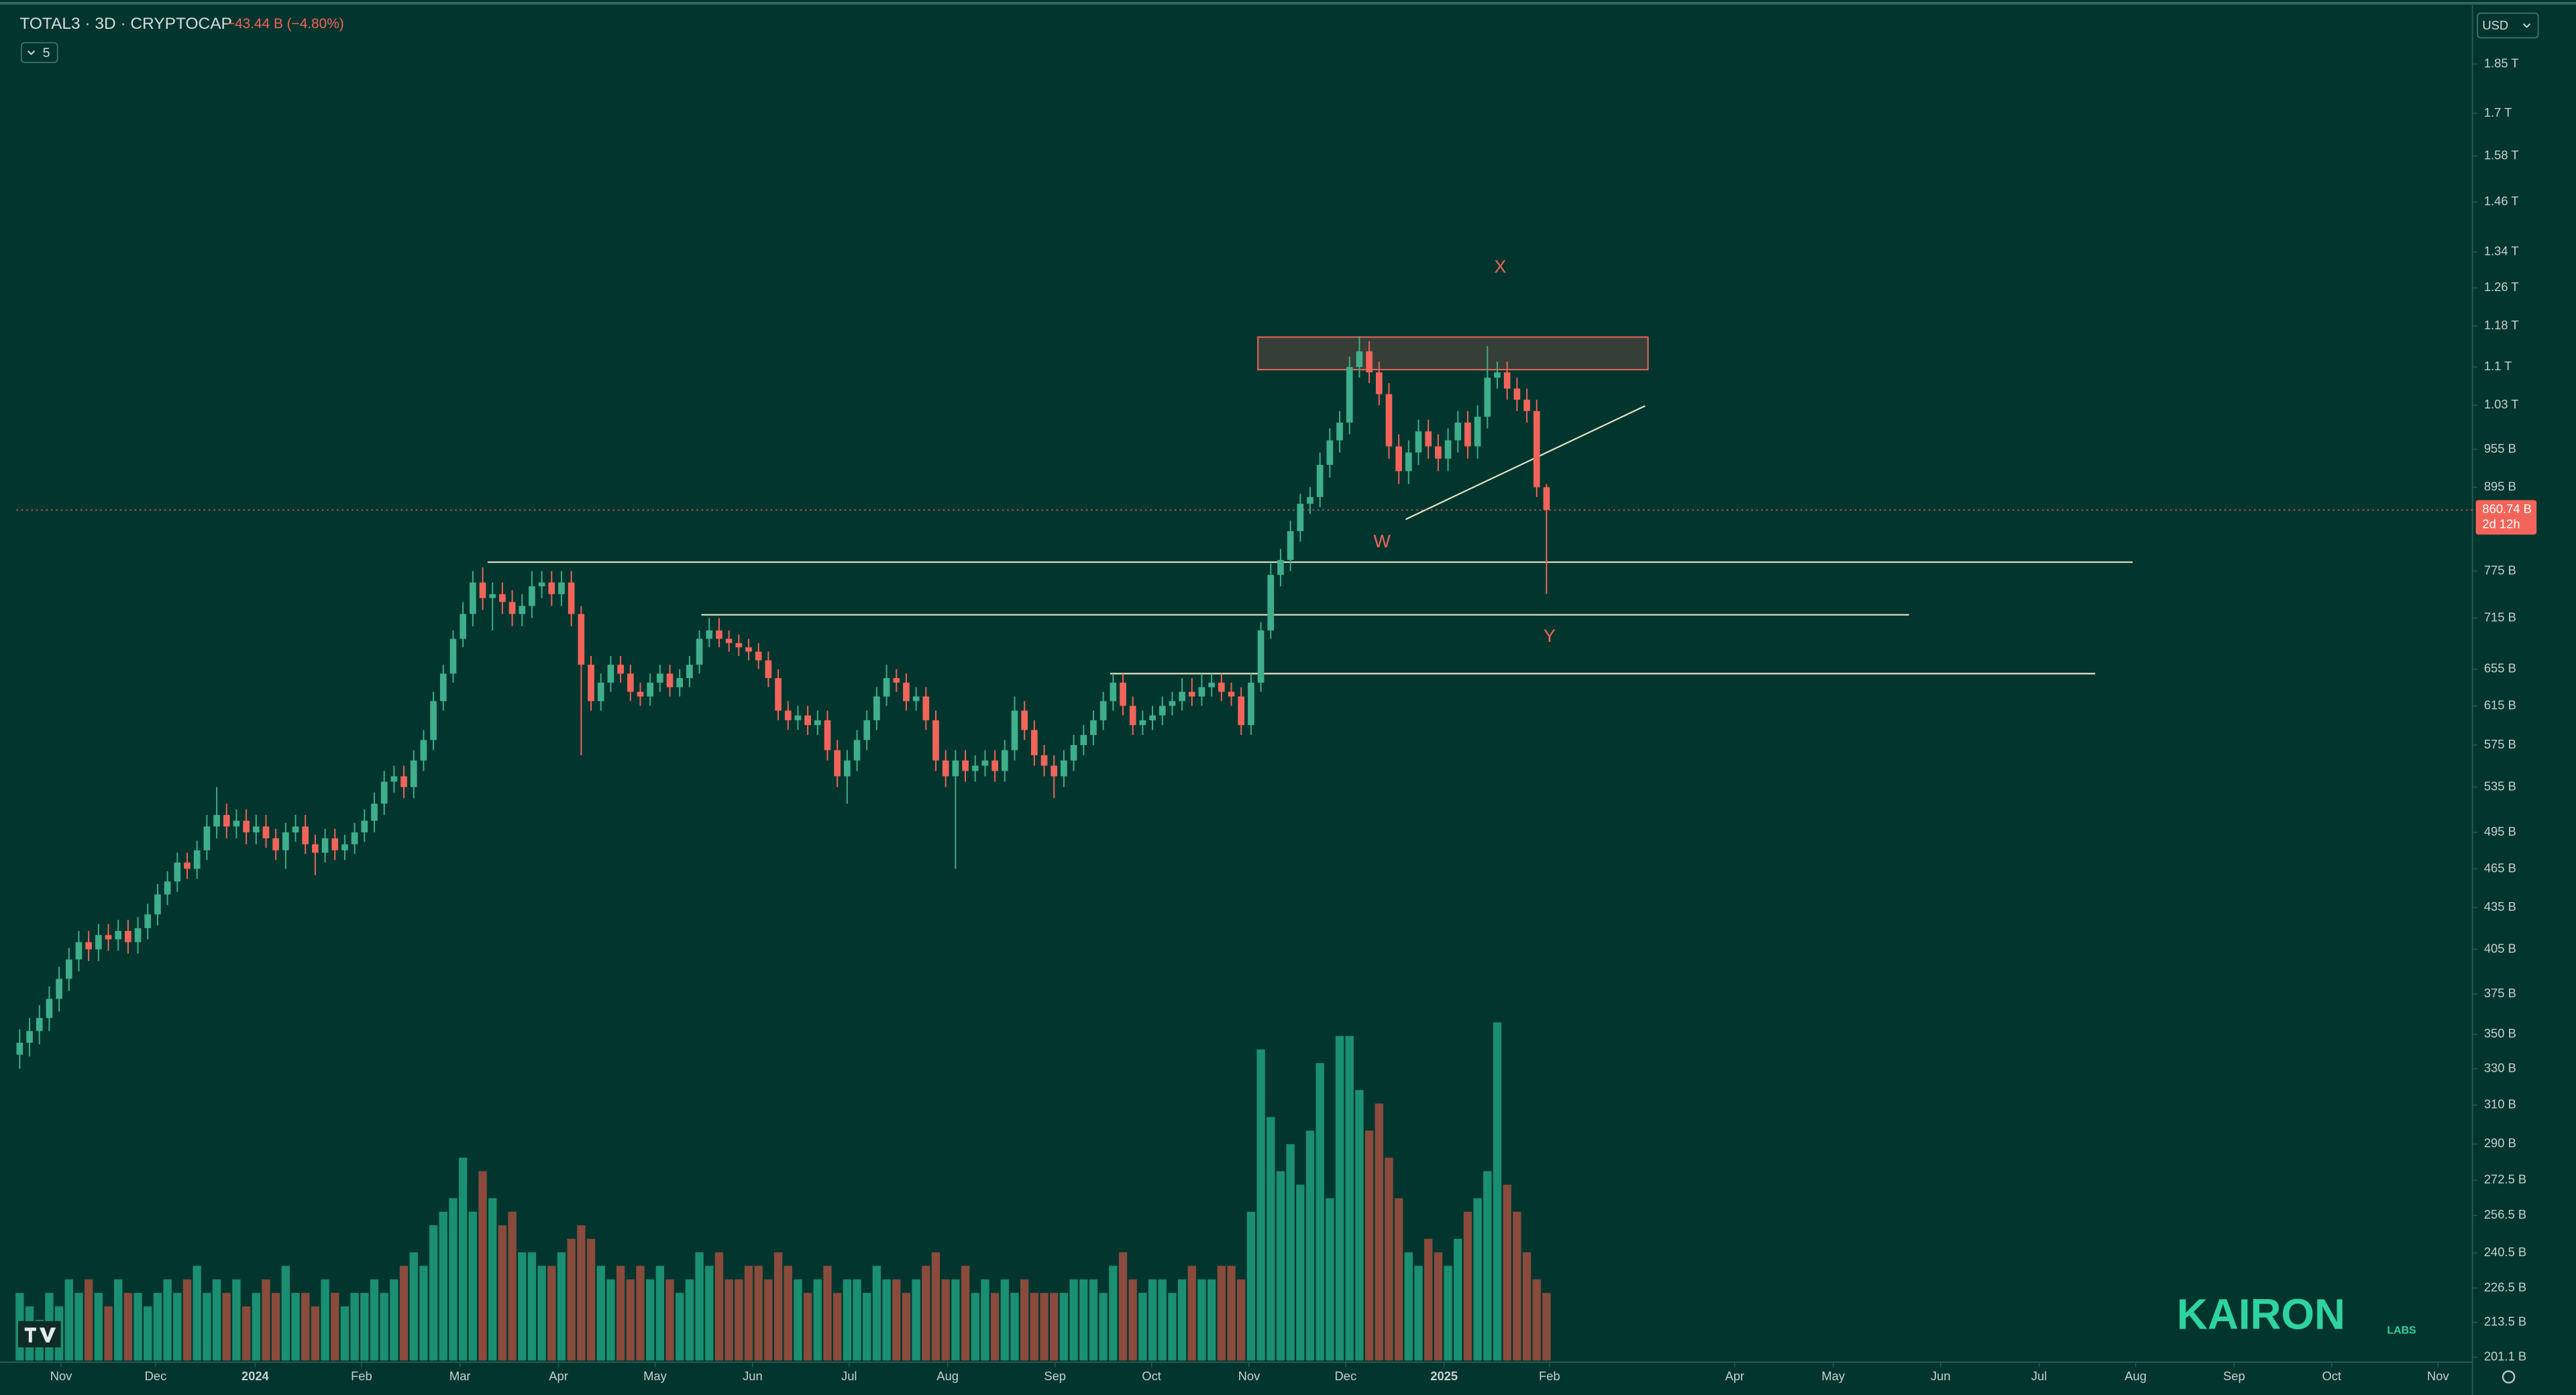 This screenshot has height=1395, width=2576. What do you see at coordinates (2501, 63) in the screenshot?
I see `y-tick-label: 1.85 T` at bounding box center [2501, 63].